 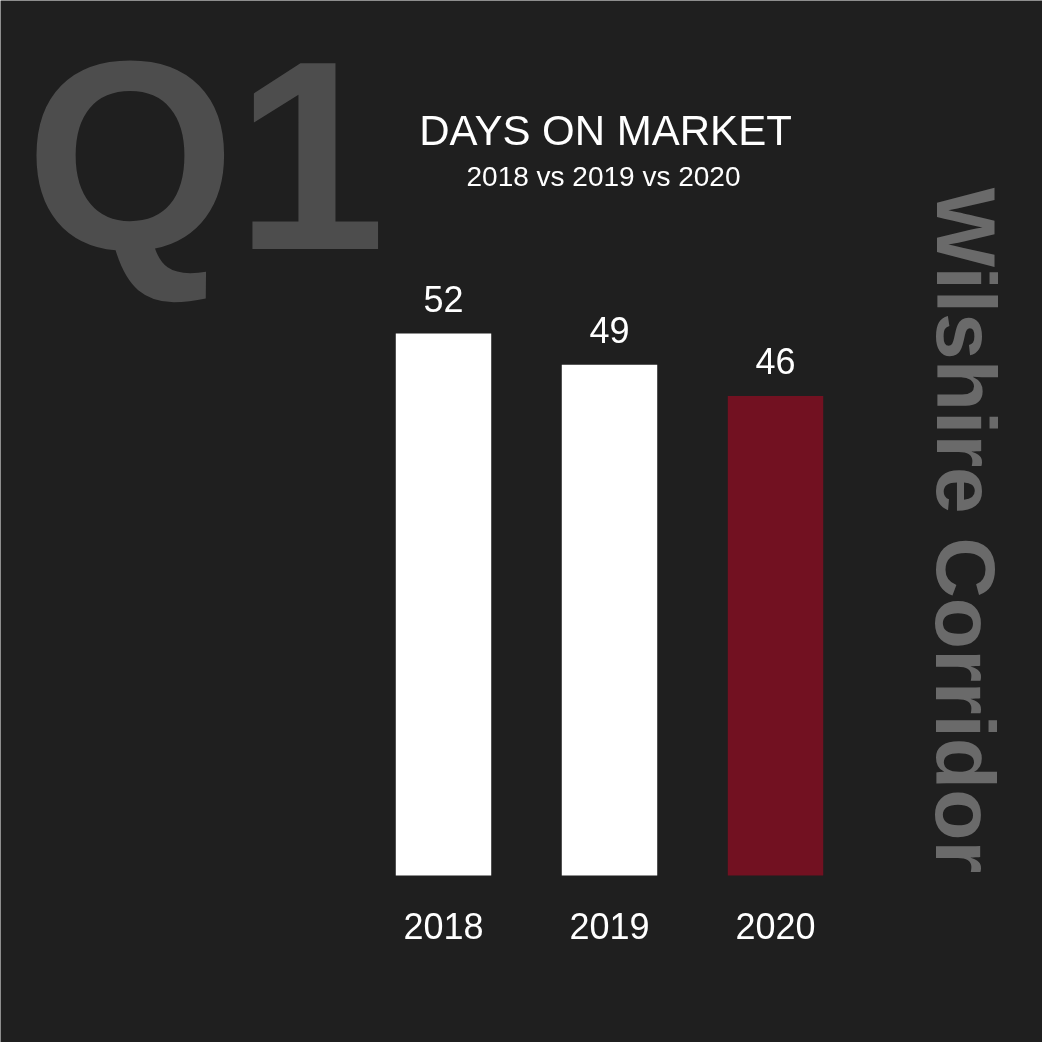 What do you see at coordinates (609, 926) in the screenshot?
I see `x-tick-label: 2019` at bounding box center [609, 926].